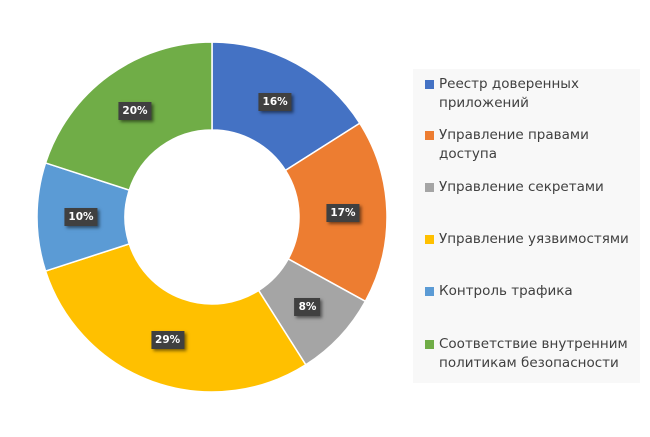 This screenshot has height=437, width=650. What do you see at coordinates (275, 102) in the screenshot?
I see `data-label: 16%` at bounding box center [275, 102].